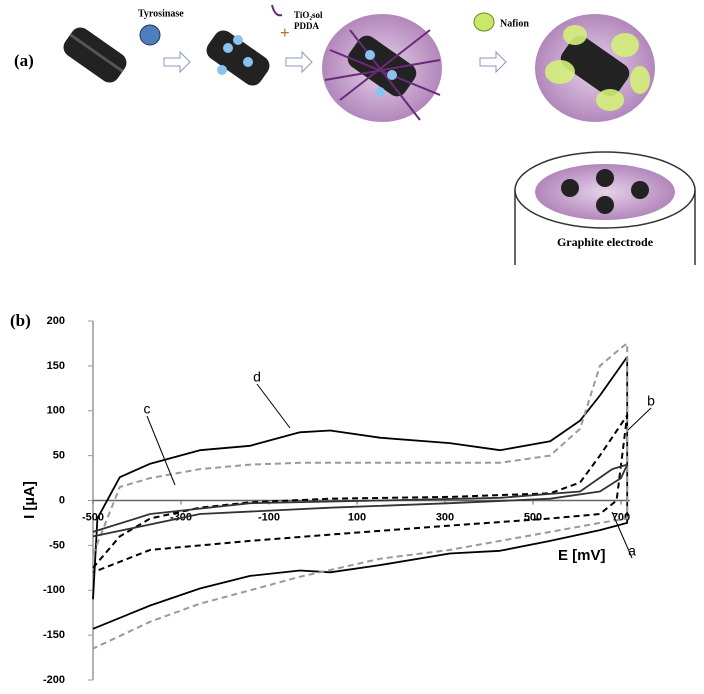 The image size is (704, 694). I want to click on y-tick-label: -100, so click(54, 590).